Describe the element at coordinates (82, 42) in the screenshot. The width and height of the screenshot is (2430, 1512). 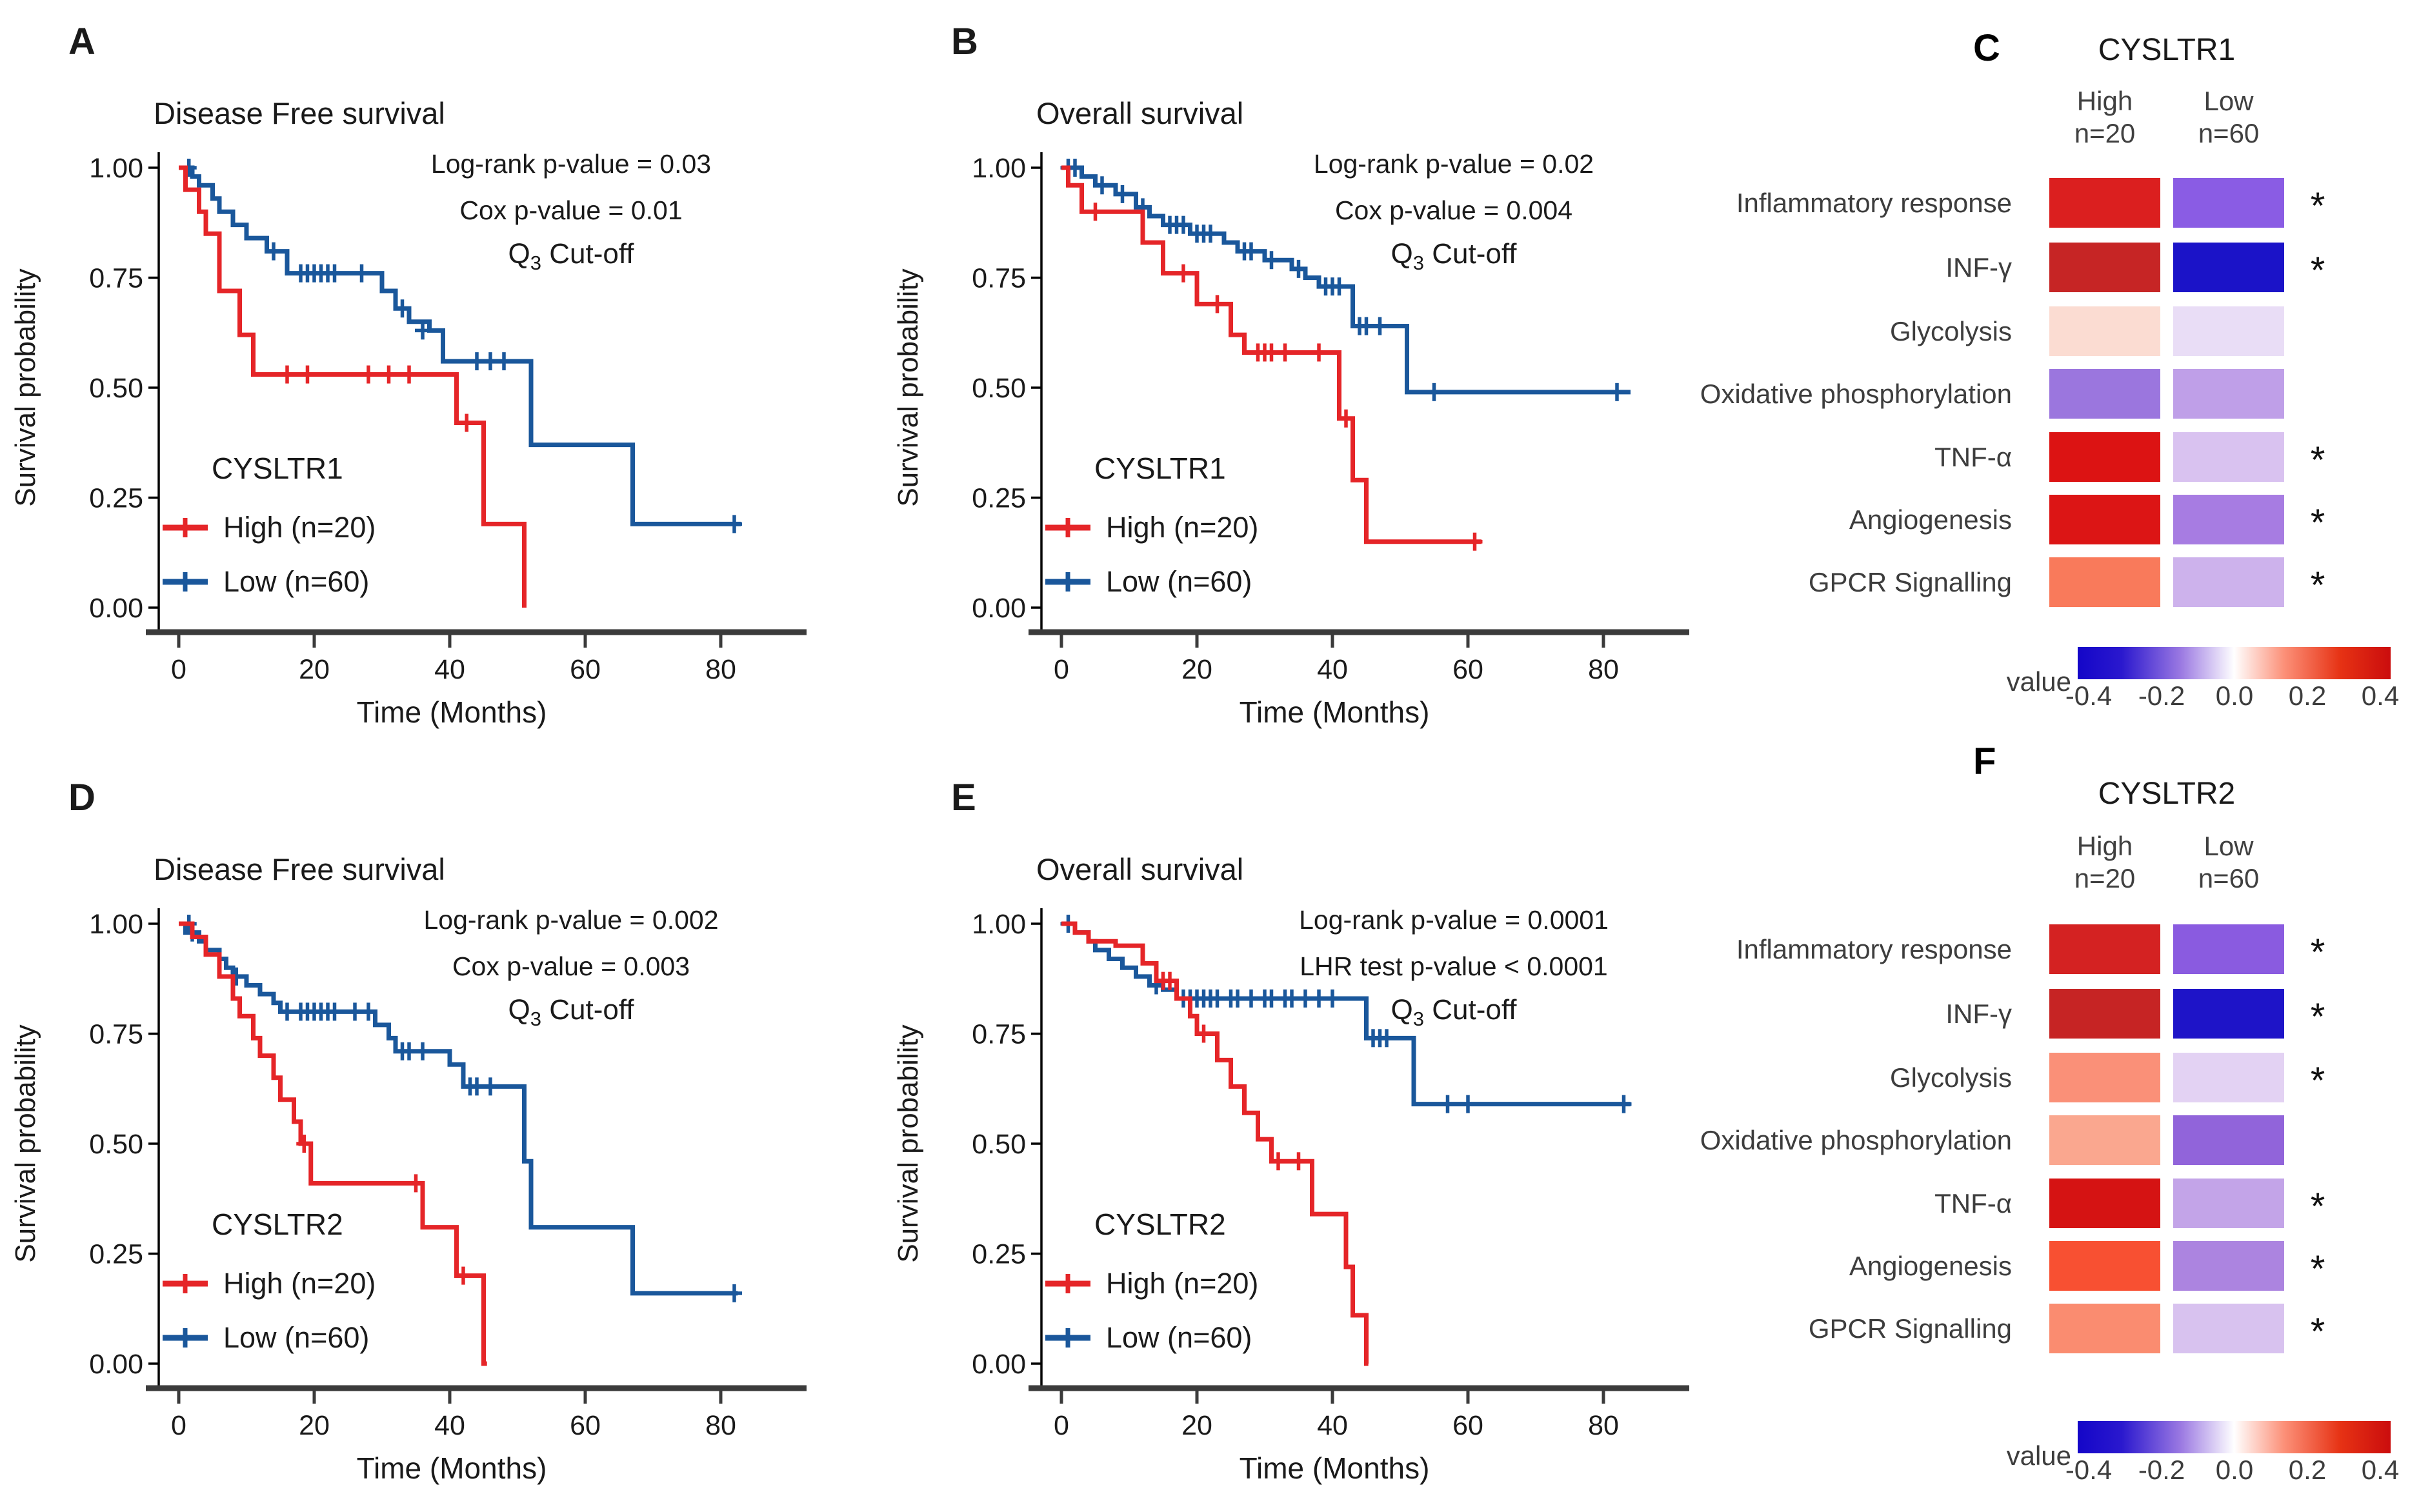
I see `panel-letter: A` at that location.